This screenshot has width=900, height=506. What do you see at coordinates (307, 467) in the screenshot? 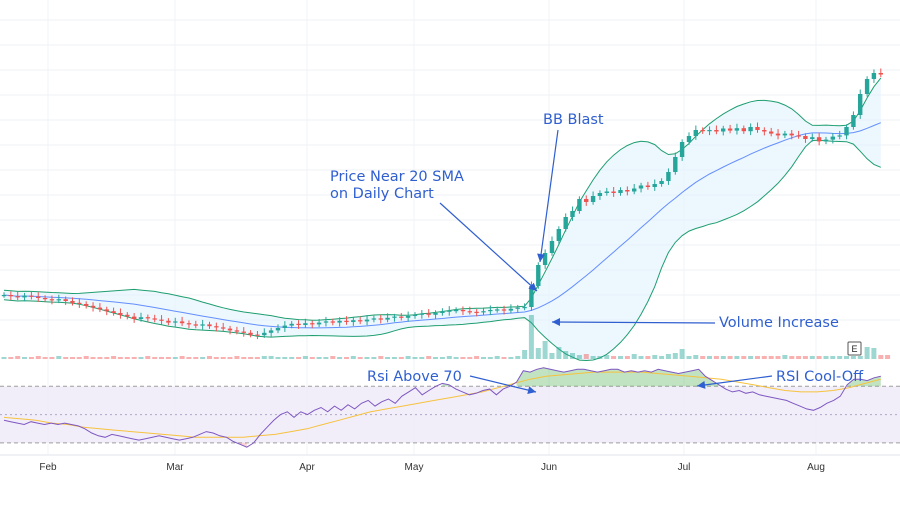
I see `x-tick-label: Apr` at bounding box center [307, 467].